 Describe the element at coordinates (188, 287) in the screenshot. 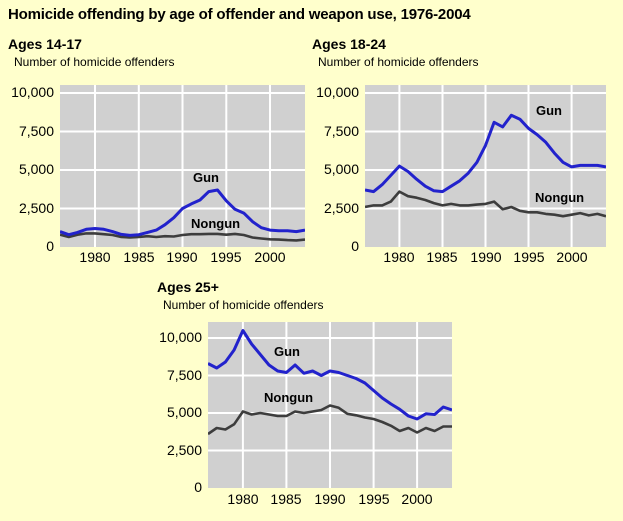

I see `panel-title: Ages 25+` at that location.